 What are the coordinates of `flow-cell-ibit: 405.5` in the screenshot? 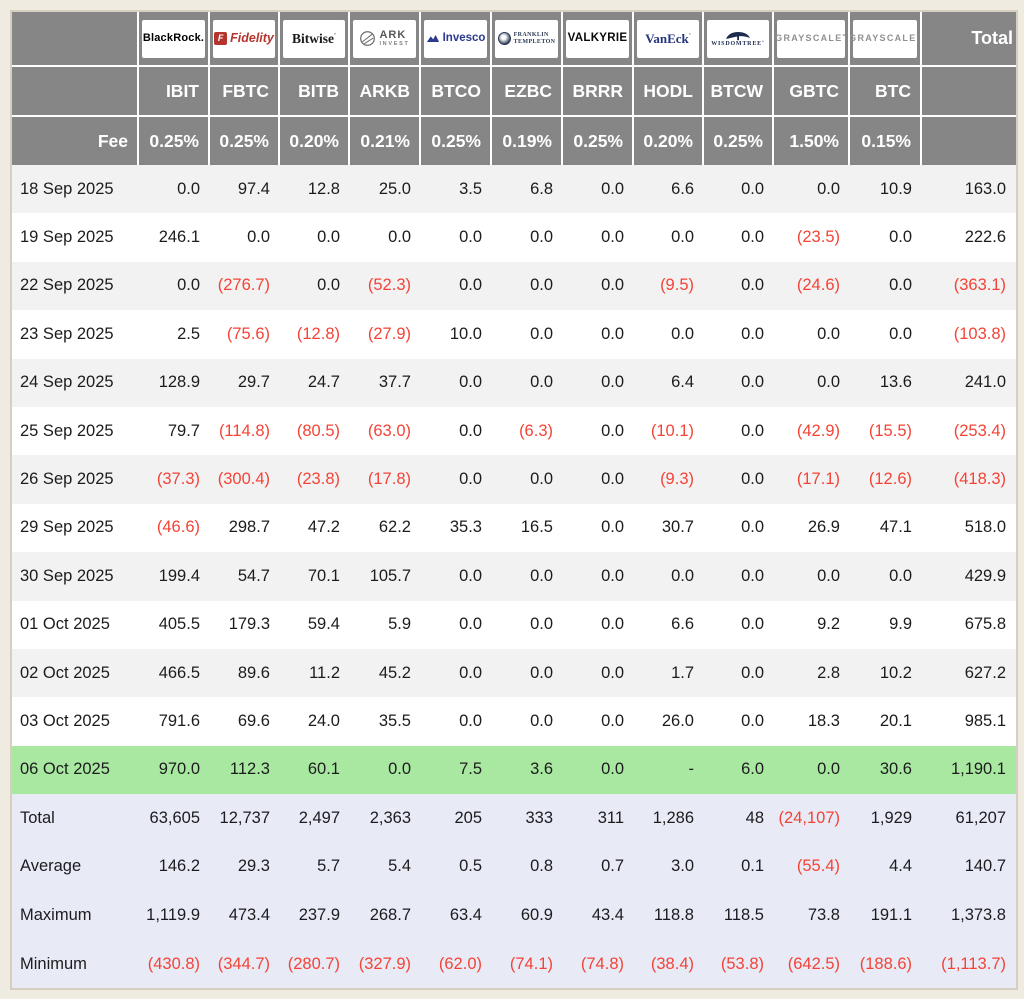 It's located at (174, 624).